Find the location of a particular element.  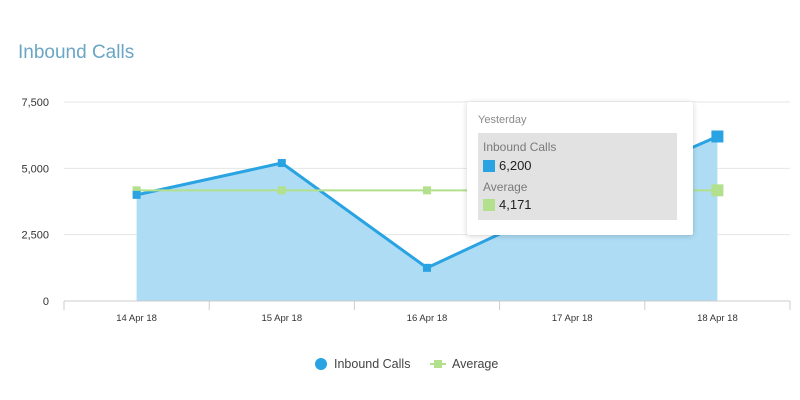

legend-label-inbound-calls: Inbound Calls is located at coordinates (372, 364).